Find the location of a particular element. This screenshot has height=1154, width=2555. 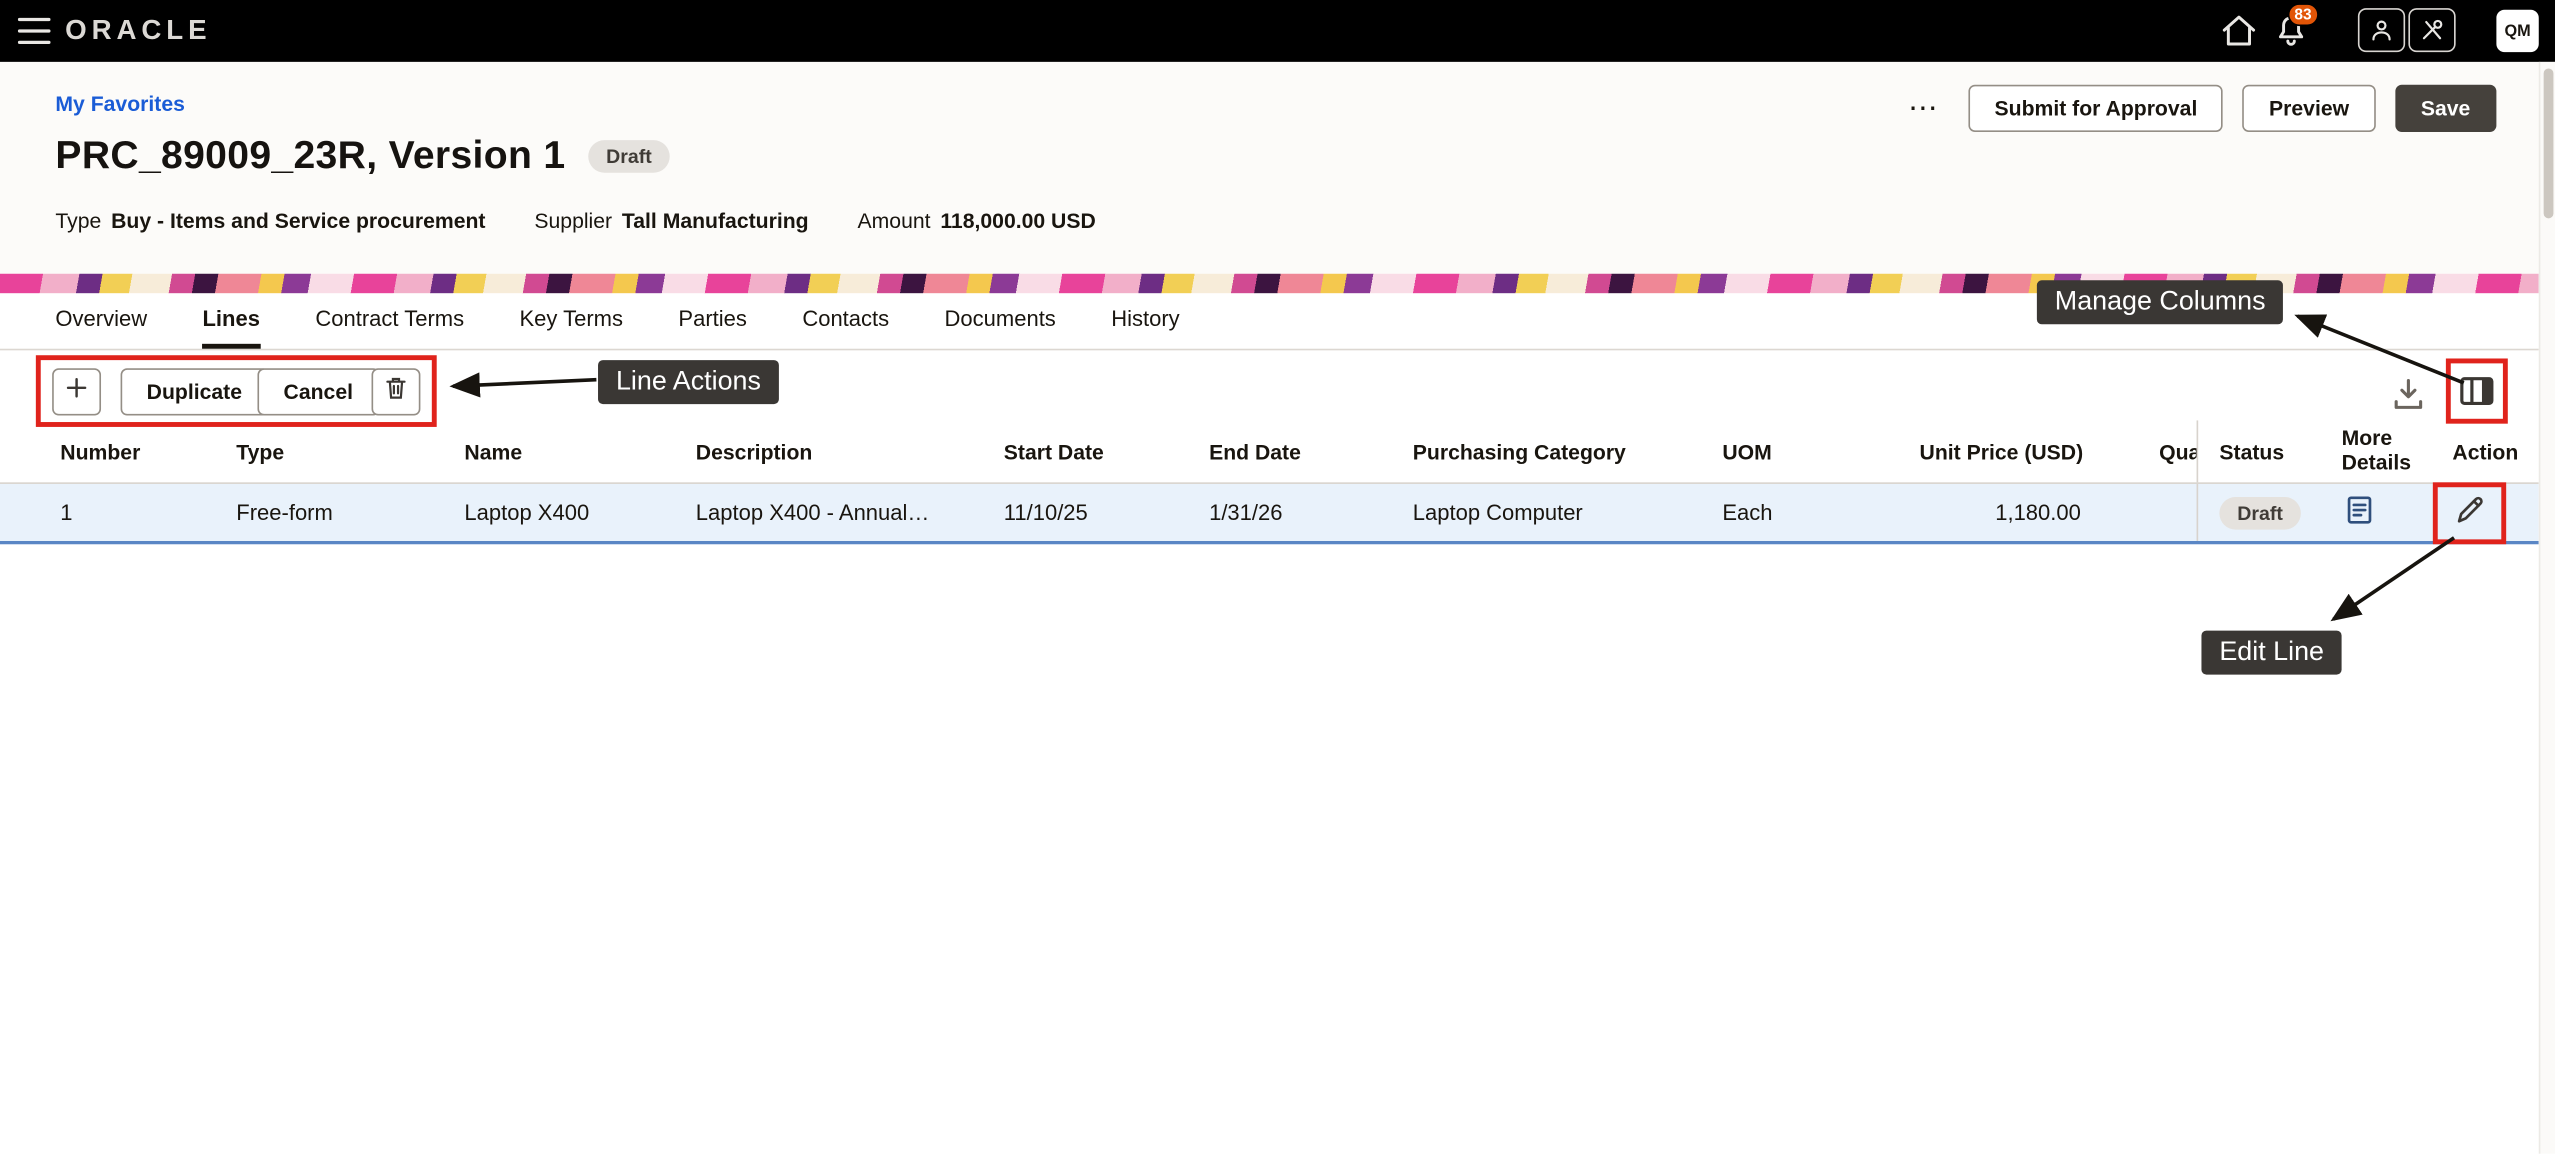

row-type: Free-form is located at coordinates (284, 512).